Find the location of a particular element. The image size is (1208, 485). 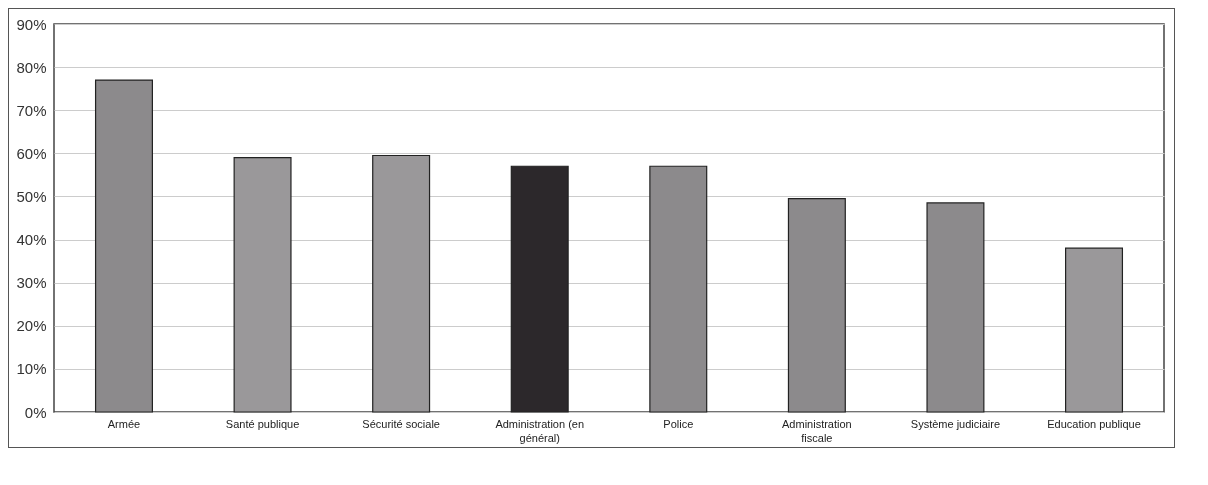

y-tick-label: 10% is located at coordinates (31, 369).